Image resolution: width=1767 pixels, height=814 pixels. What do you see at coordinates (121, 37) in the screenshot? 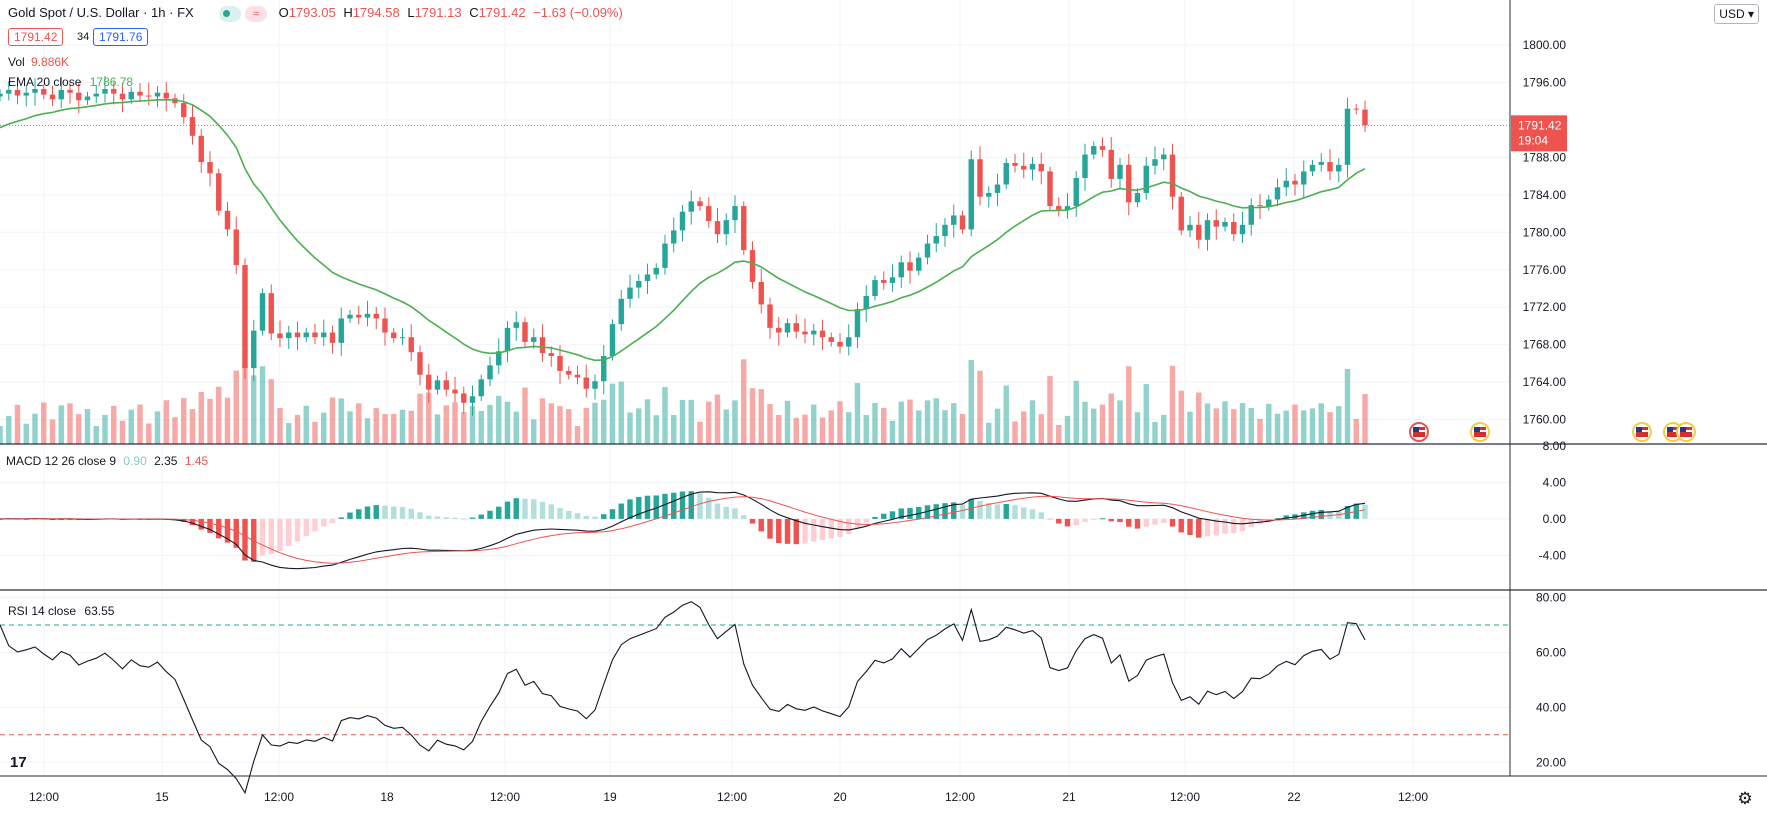
I see `buy-price: 1791.76` at bounding box center [121, 37].